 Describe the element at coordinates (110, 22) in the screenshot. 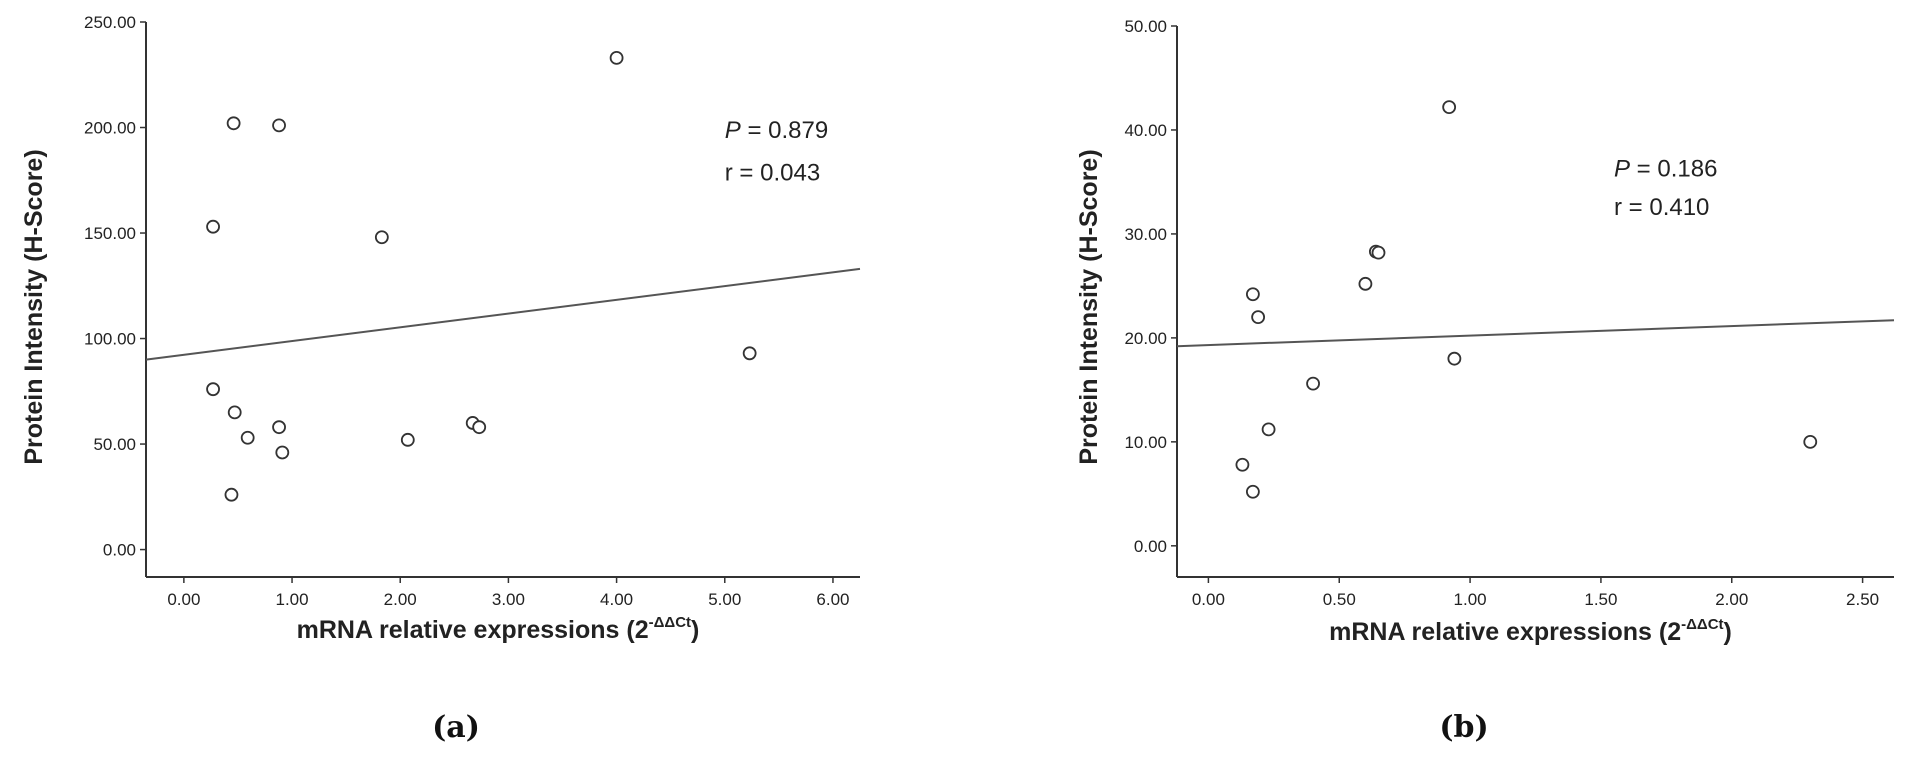

I see `y-tick-label-a: 250.00` at that location.